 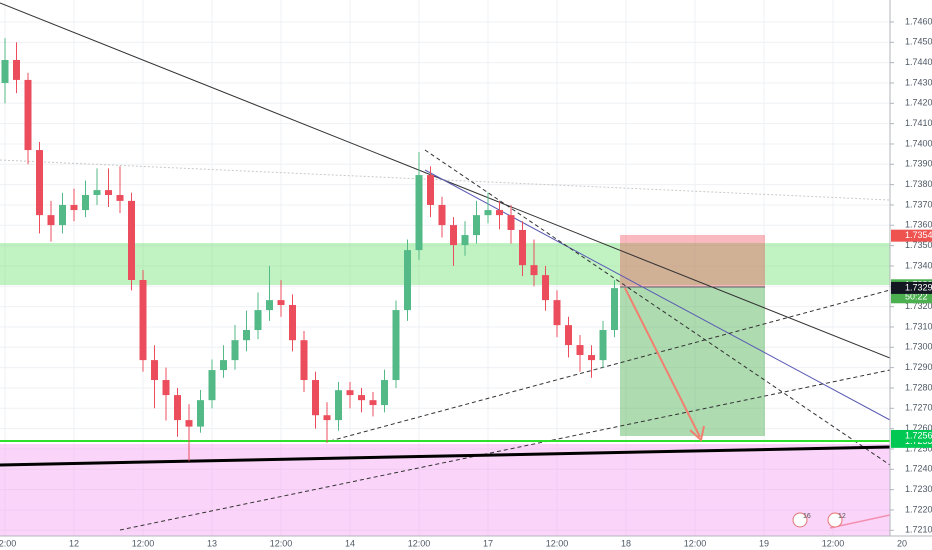 What do you see at coordinates (918, 306) in the screenshot?
I see `y-tick-label: 1.73200` at bounding box center [918, 306].